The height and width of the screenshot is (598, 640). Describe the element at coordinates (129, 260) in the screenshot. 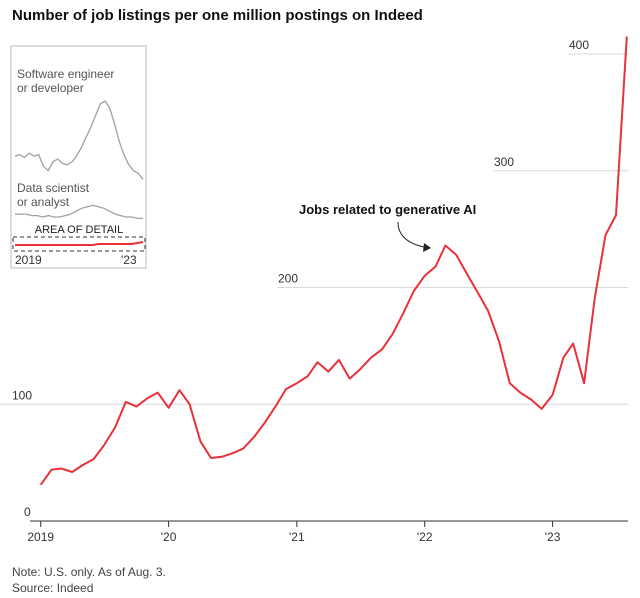

I see `inset-x-end: '23` at that location.